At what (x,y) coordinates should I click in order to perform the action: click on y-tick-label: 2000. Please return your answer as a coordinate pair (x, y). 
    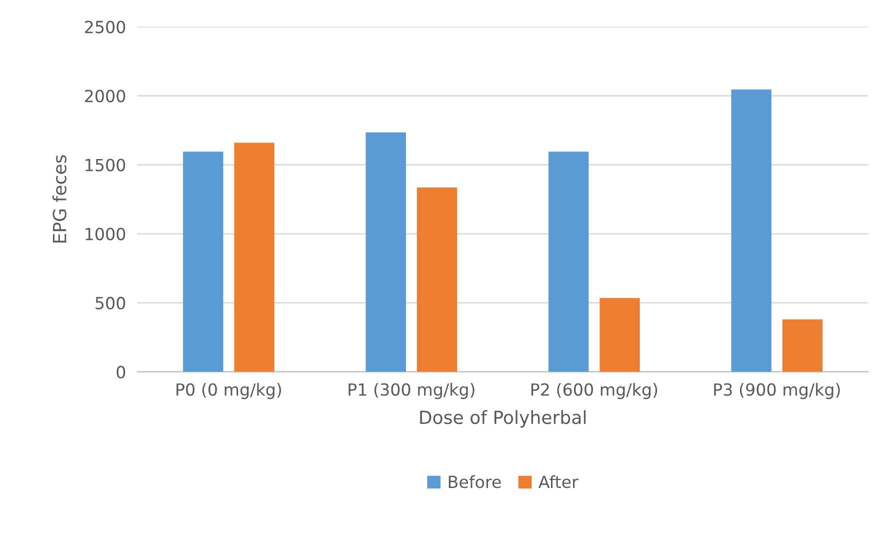
    Looking at the image, I should click on (105, 96).